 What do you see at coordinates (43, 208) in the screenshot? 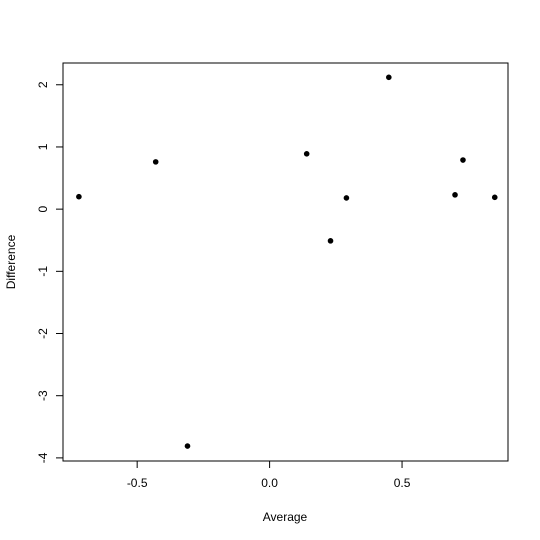
I see `y-tick-label: 0` at bounding box center [43, 208].